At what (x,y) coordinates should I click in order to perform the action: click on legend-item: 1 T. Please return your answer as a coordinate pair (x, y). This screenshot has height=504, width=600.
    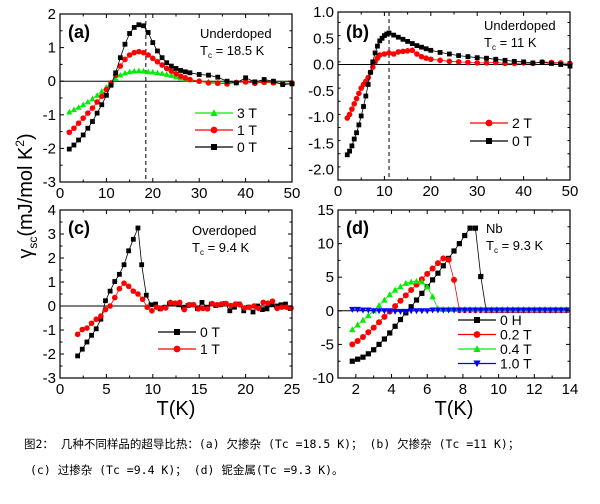
    Looking at the image, I should click on (189, 349).